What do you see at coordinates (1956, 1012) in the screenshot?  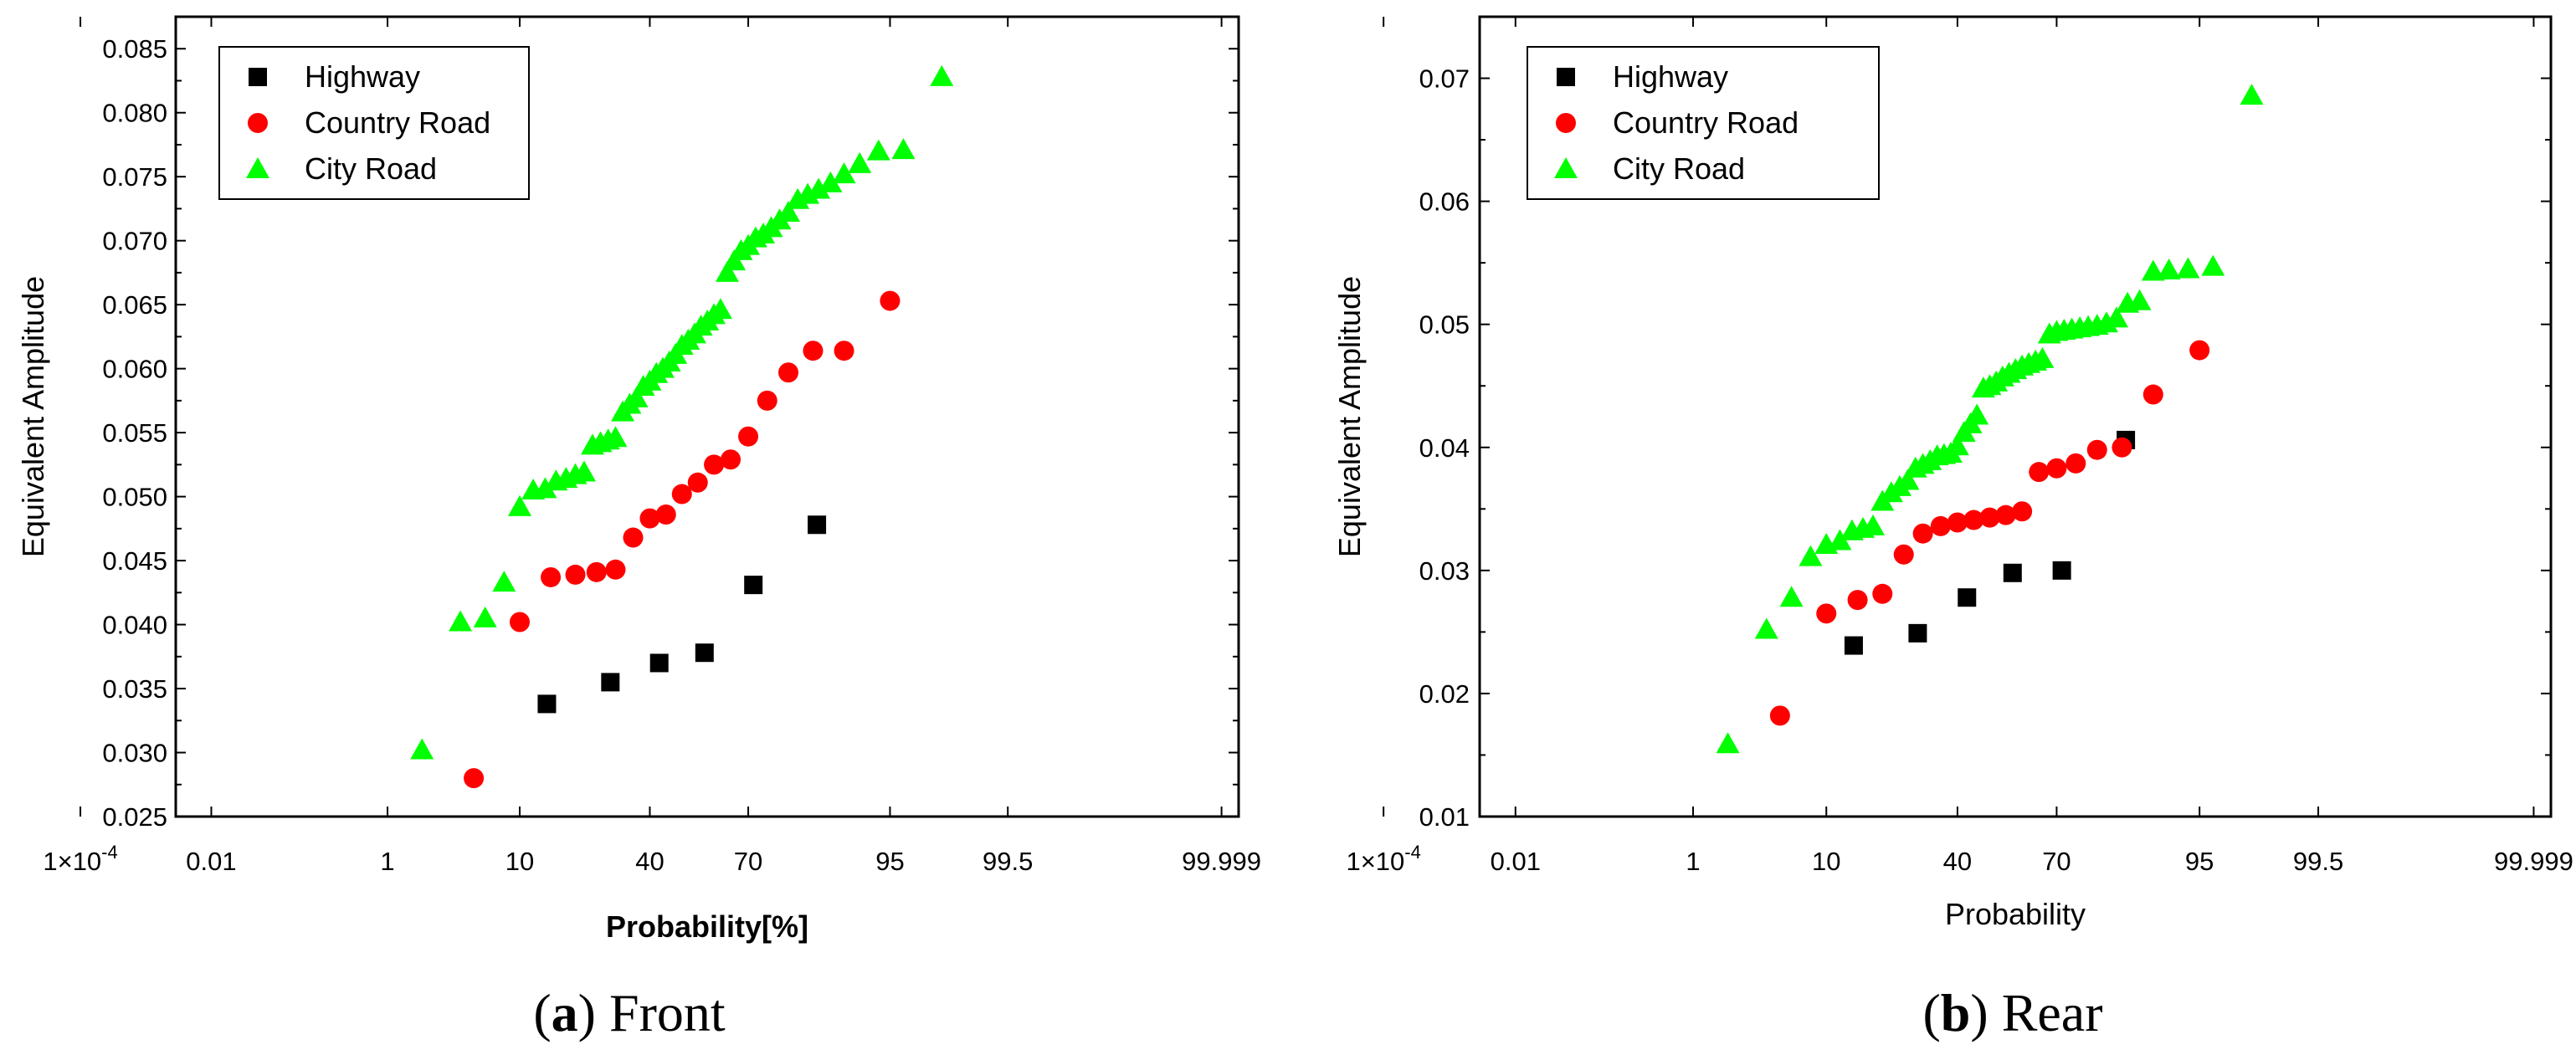 I see `caption-letter: b` at bounding box center [1956, 1012].